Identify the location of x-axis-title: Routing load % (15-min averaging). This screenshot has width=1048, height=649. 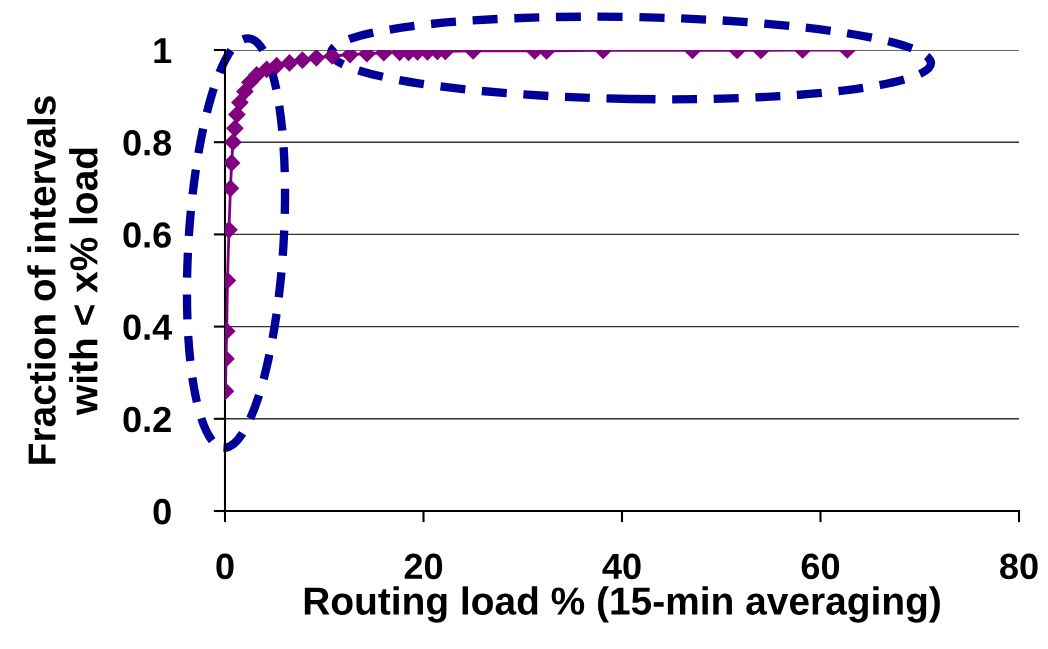
(622, 604).